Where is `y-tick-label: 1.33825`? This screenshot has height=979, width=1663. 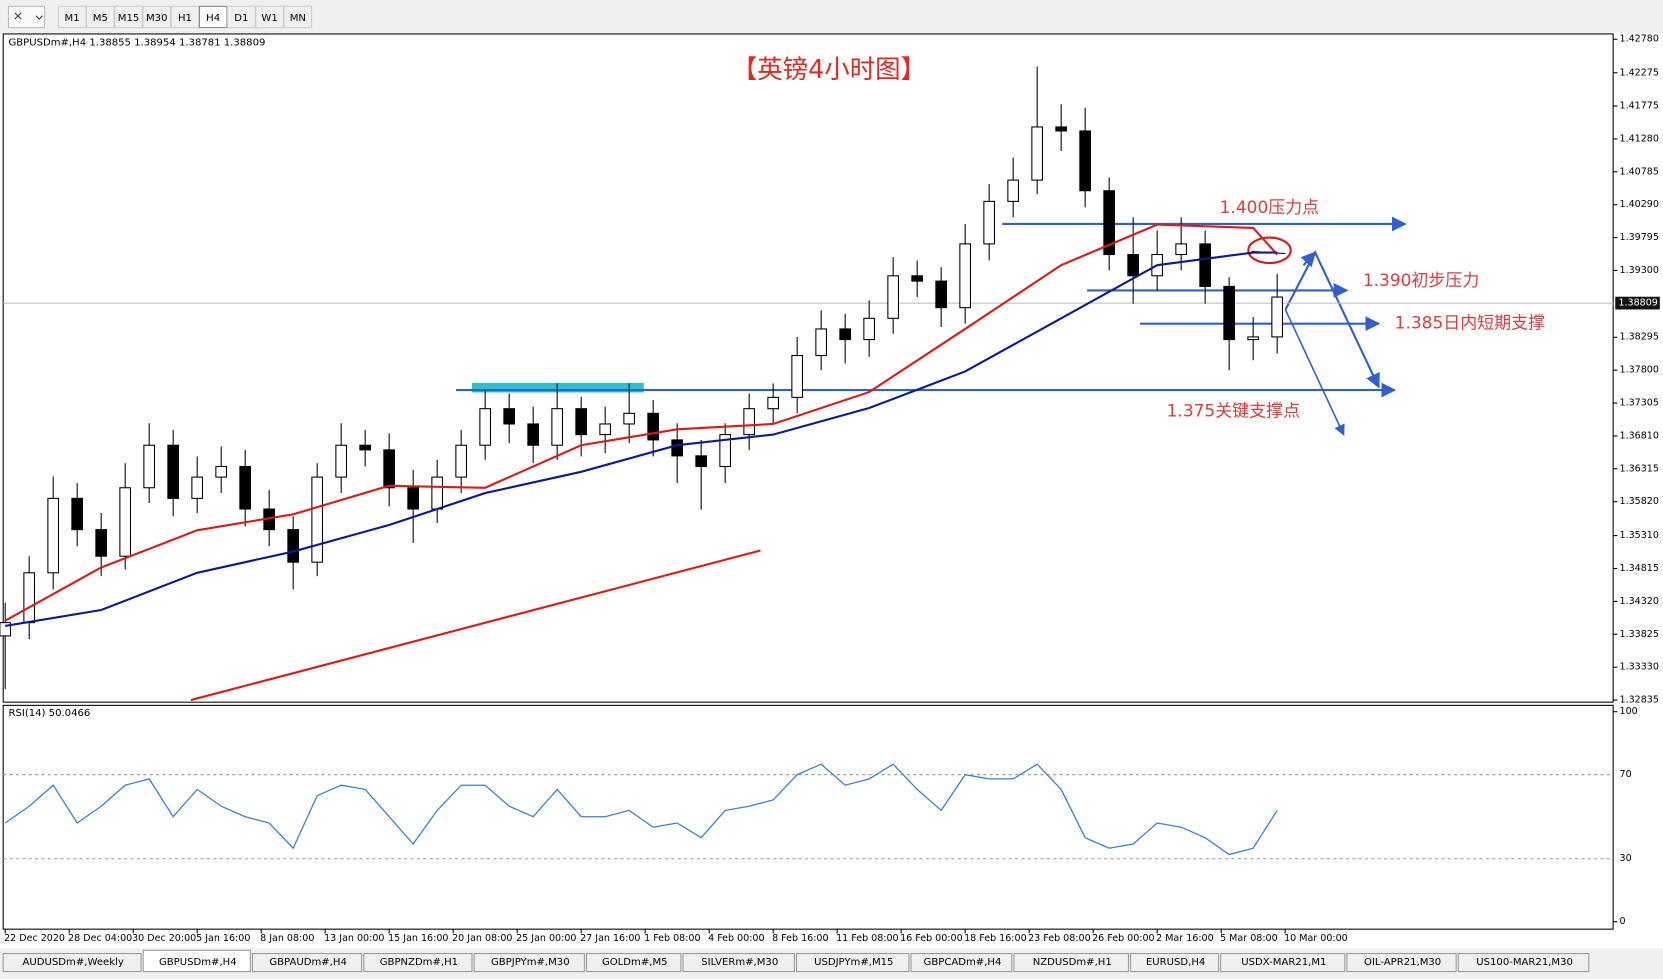 y-tick-label: 1.33825 is located at coordinates (1639, 634).